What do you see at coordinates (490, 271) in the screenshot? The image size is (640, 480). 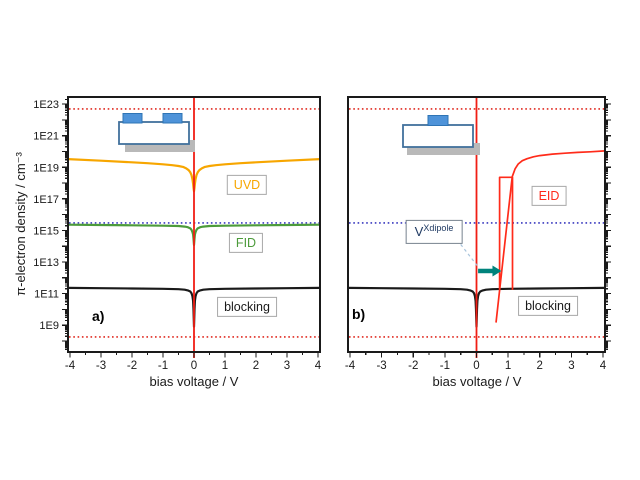 I see `switch-voltage-arrow` at bounding box center [490, 271].